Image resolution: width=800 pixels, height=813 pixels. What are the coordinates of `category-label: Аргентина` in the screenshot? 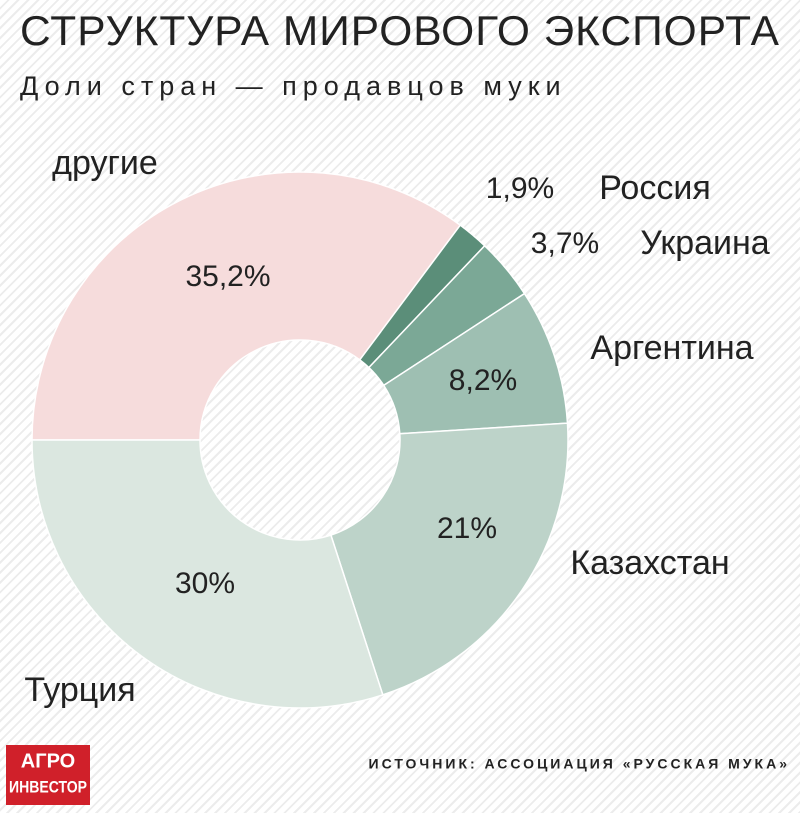 It's located at (671, 348).